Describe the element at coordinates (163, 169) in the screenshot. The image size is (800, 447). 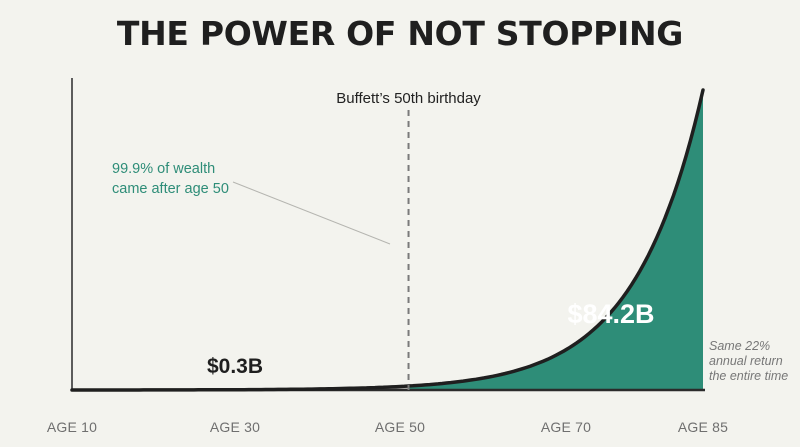
I see `callout-line-1: 99.9% of wealth` at that location.